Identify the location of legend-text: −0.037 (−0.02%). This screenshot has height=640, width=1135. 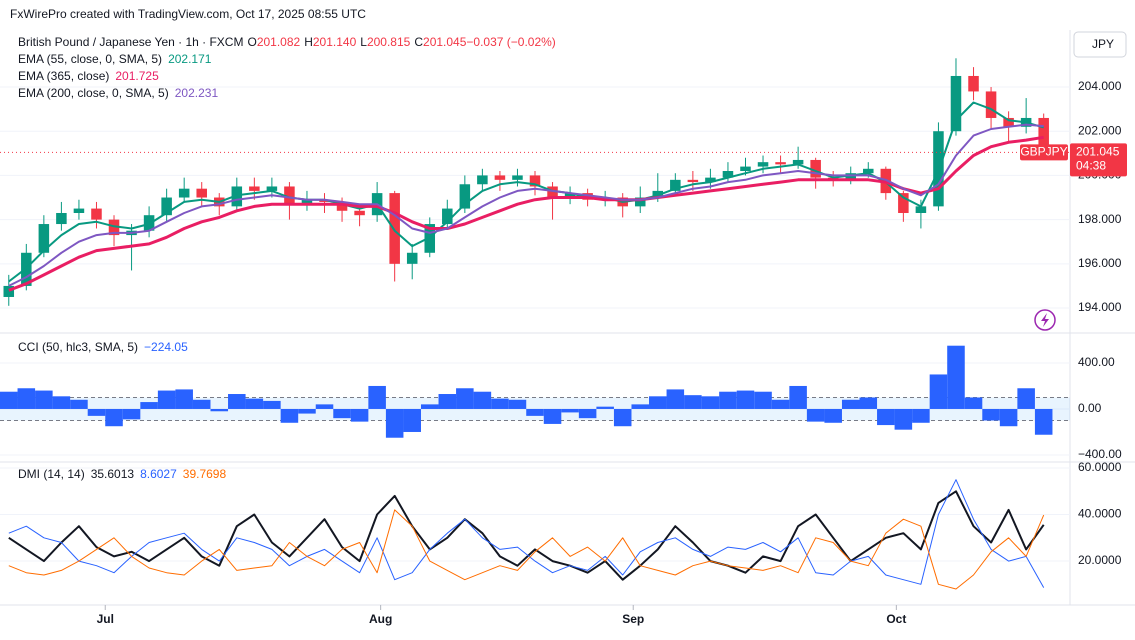
(510, 42).